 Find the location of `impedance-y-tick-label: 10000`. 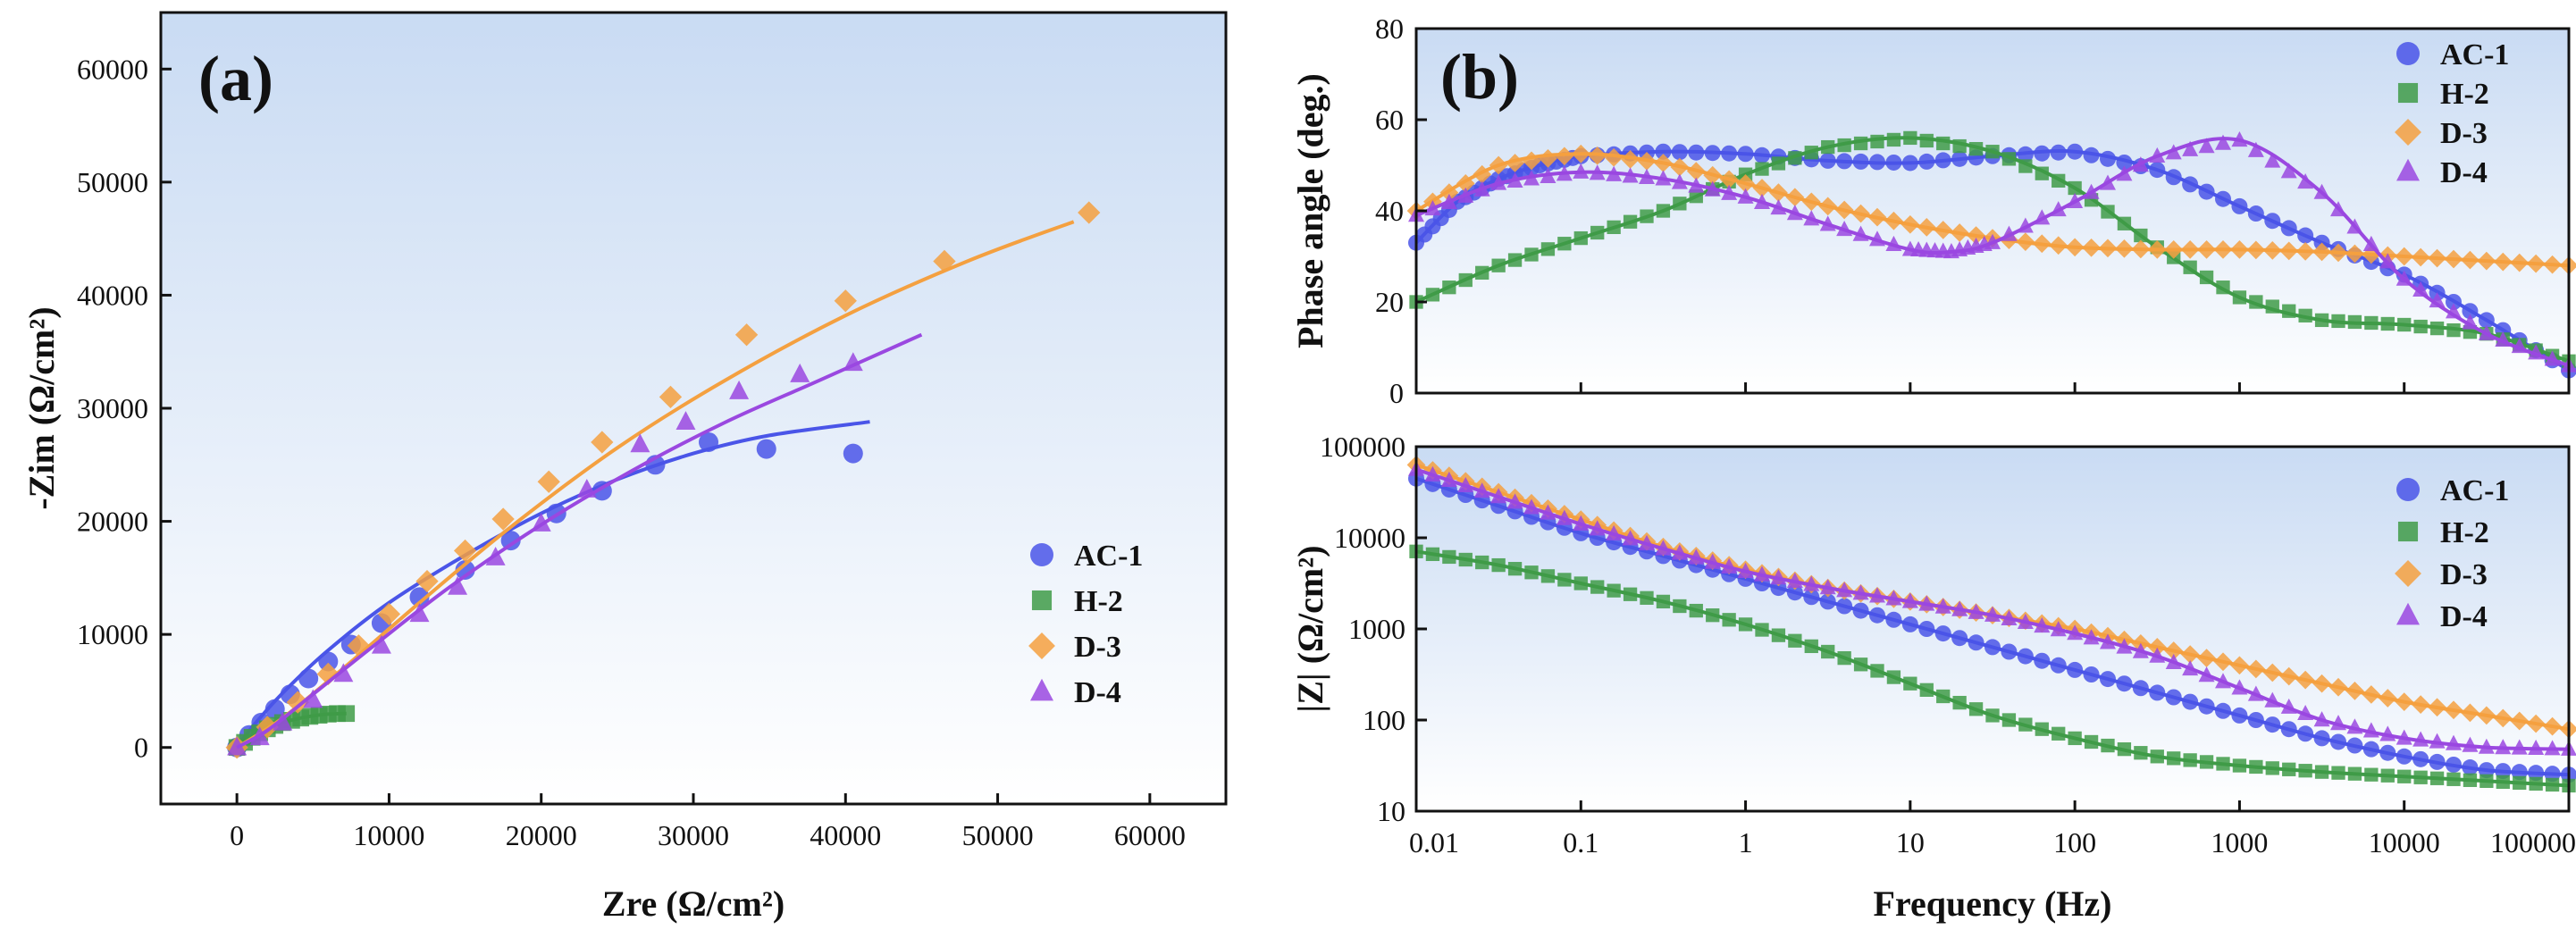

impedance-y-tick-label: 10000 is located at coordinates (1369, 538).